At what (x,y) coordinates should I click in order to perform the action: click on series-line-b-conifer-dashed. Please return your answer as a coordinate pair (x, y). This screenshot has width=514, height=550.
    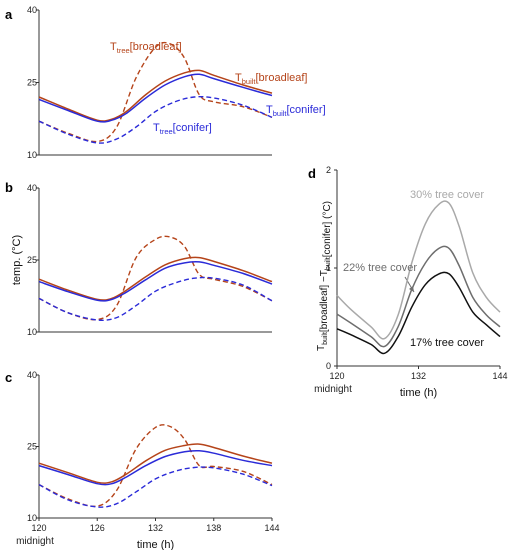
    Looking at the image, I should click on (155, 298).